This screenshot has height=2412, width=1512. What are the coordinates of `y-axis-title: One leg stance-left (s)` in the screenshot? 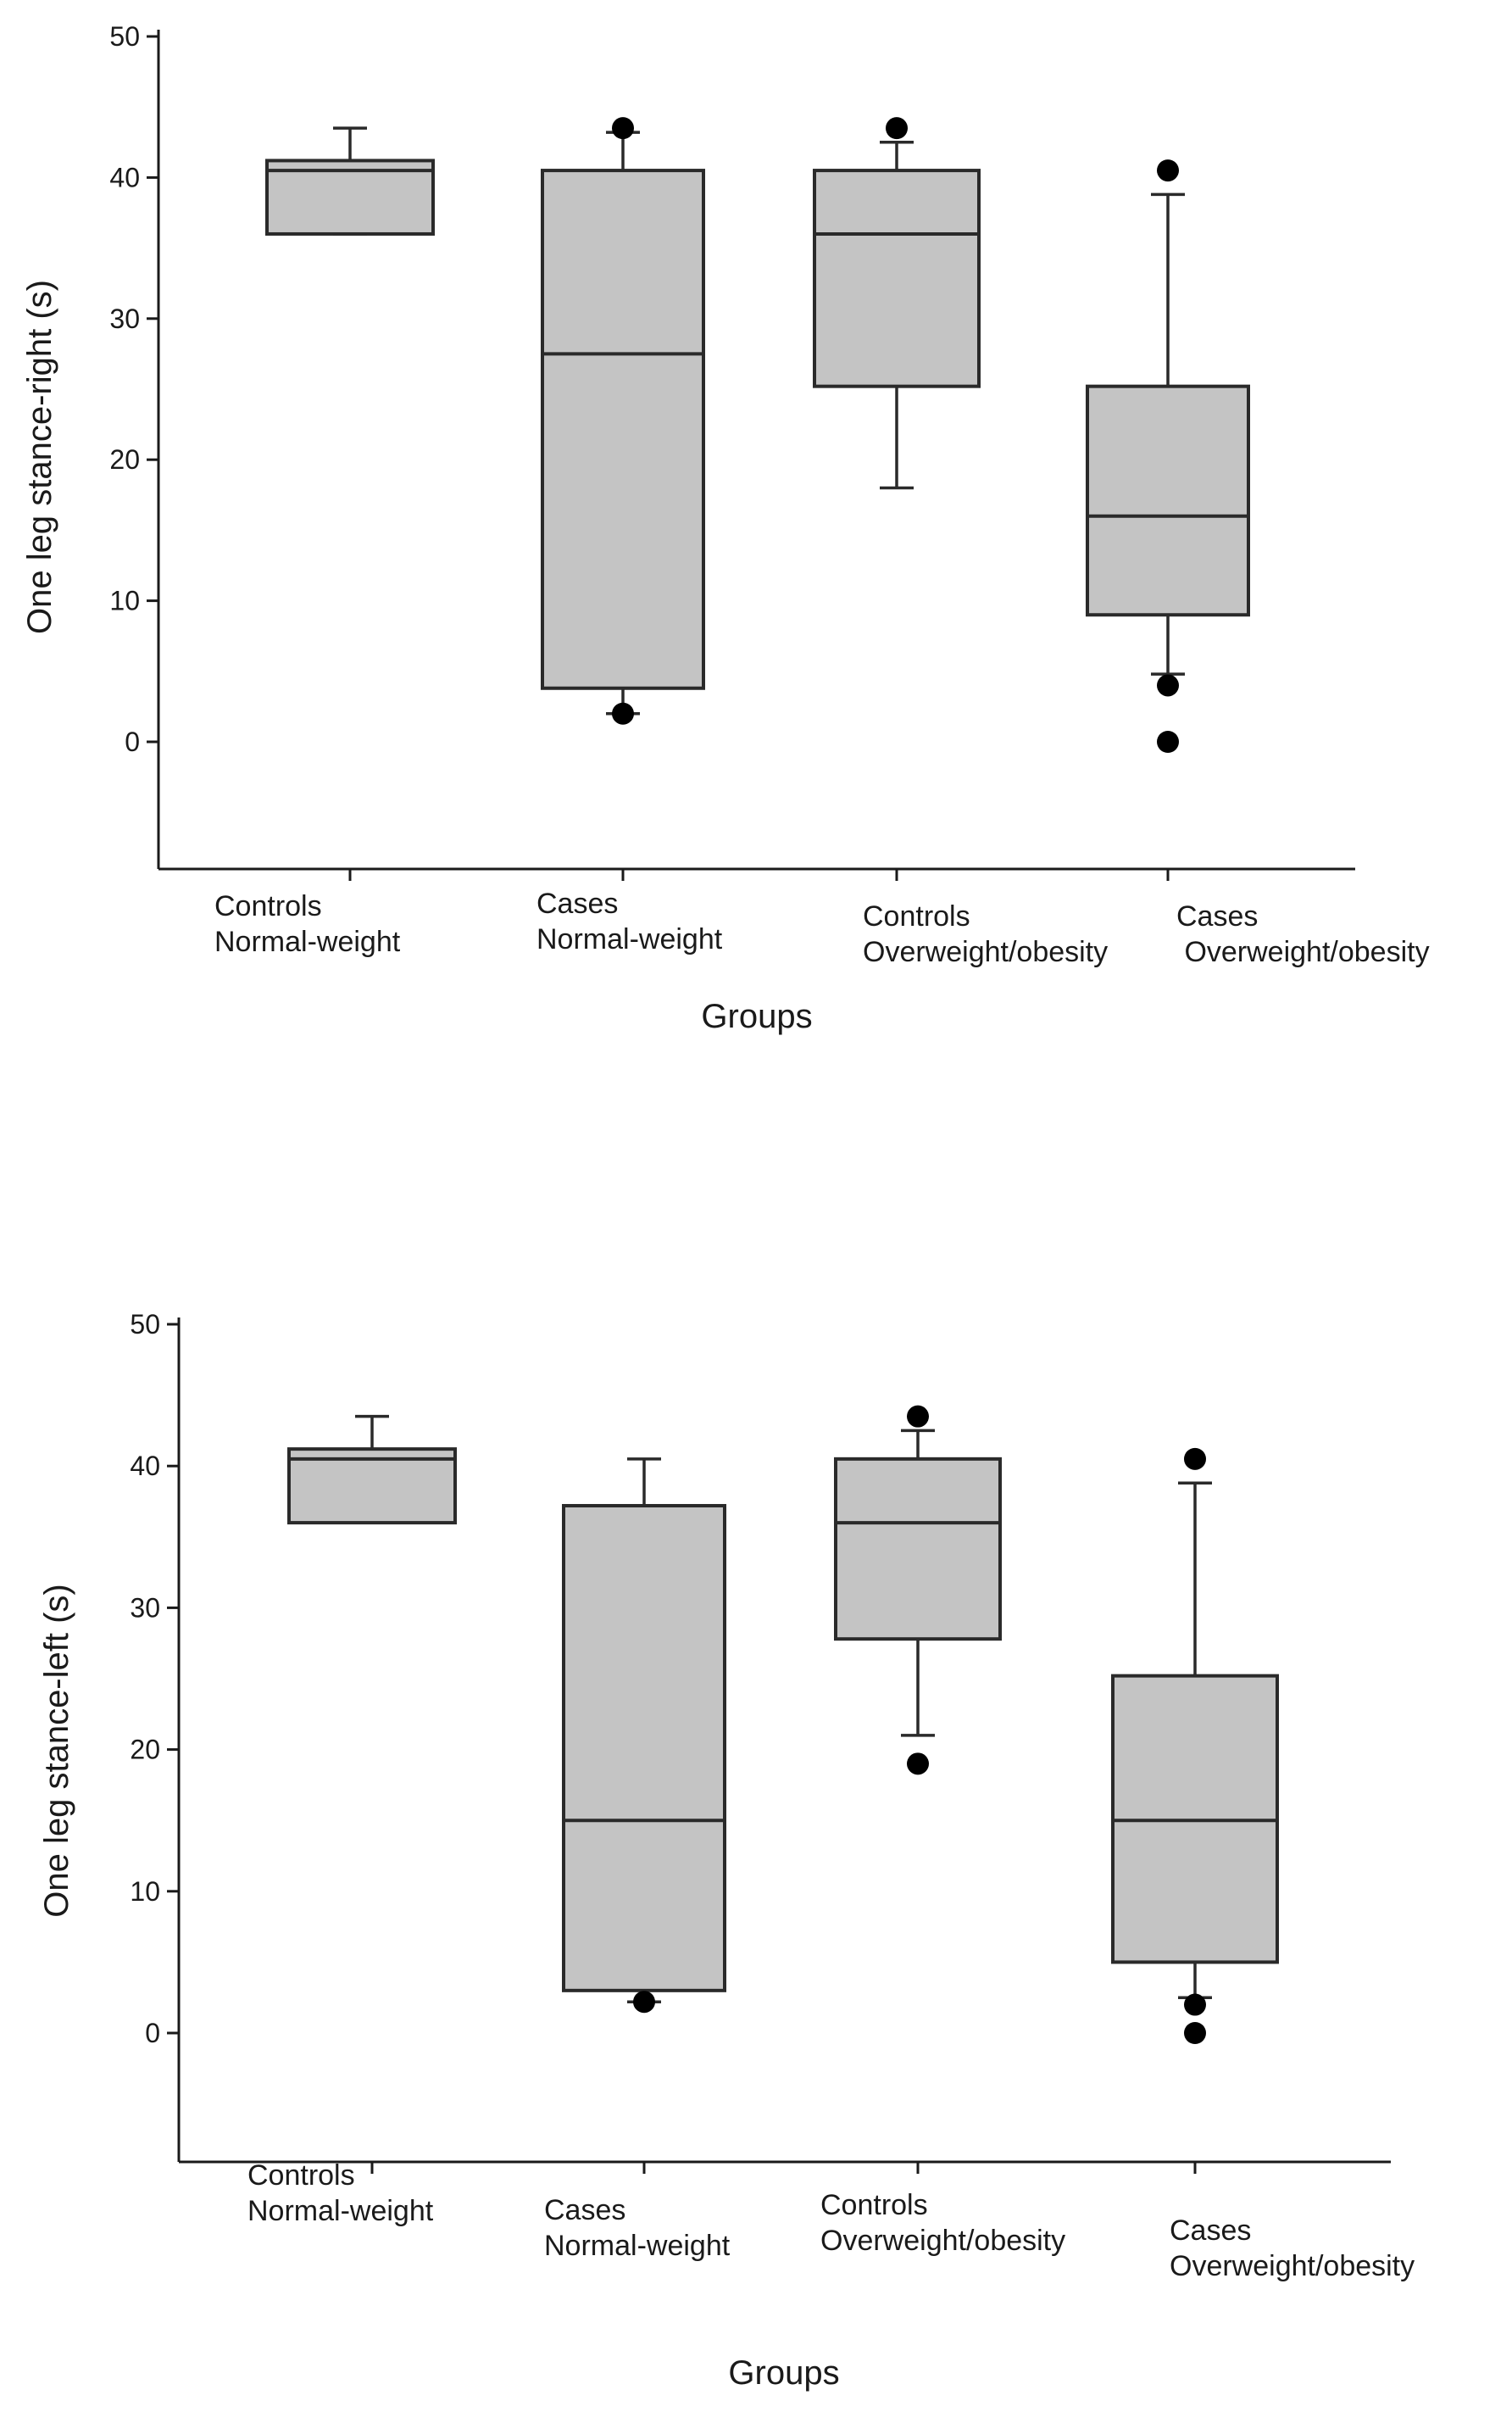 It's located at (56, 1751).